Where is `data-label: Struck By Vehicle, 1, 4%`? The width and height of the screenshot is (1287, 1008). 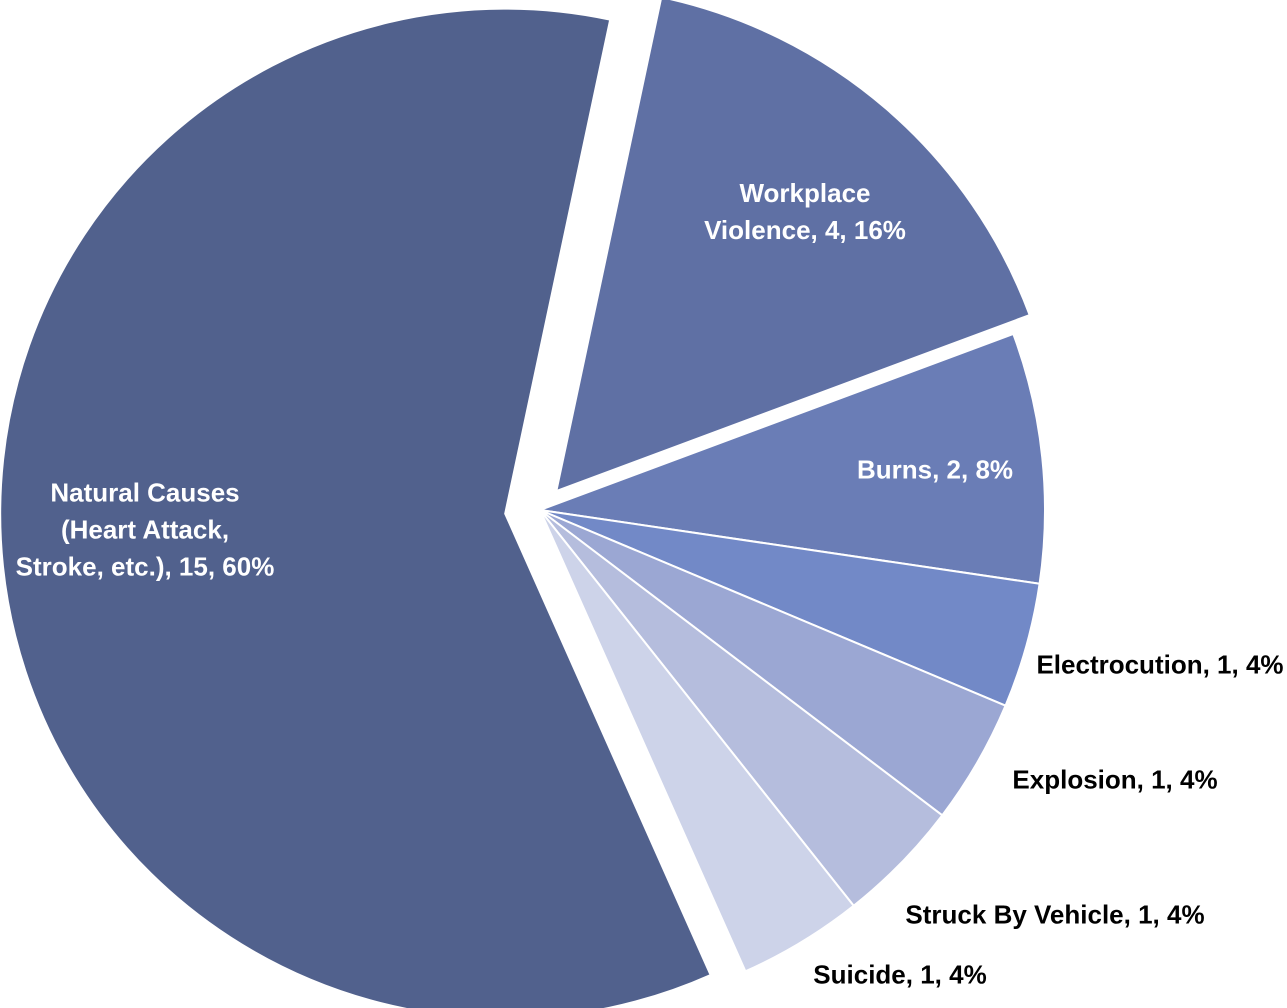
data-label: Struck By Vehicle, 1, 4% is located at coordinates (1055, 914).